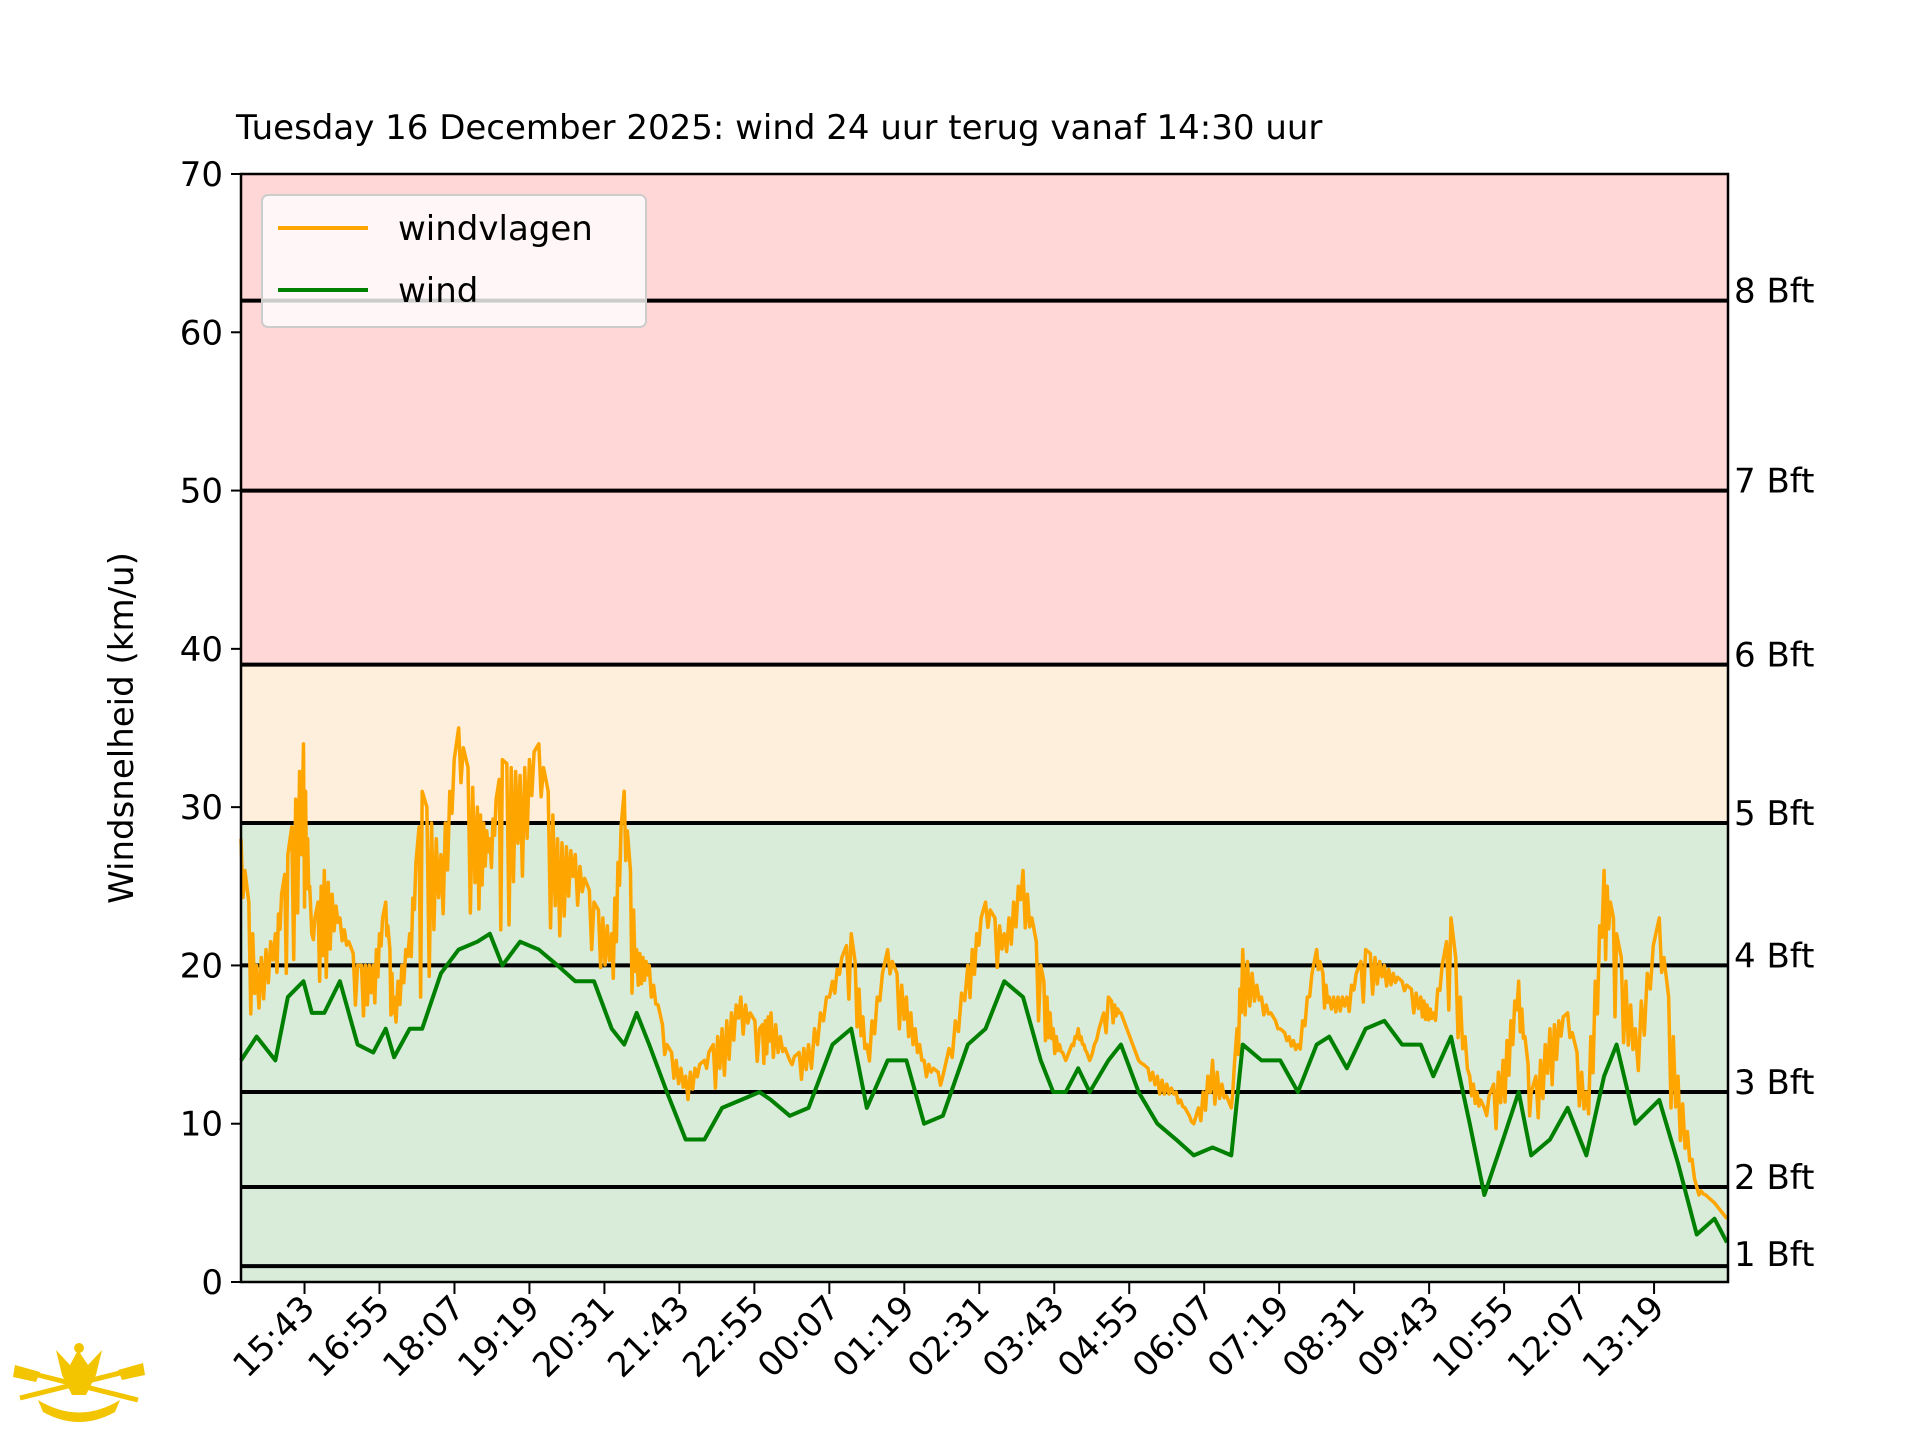  Describe the element at coordinates (274, 1337) in the screenshot. I see `x-tick-label: 15:43` at that location.